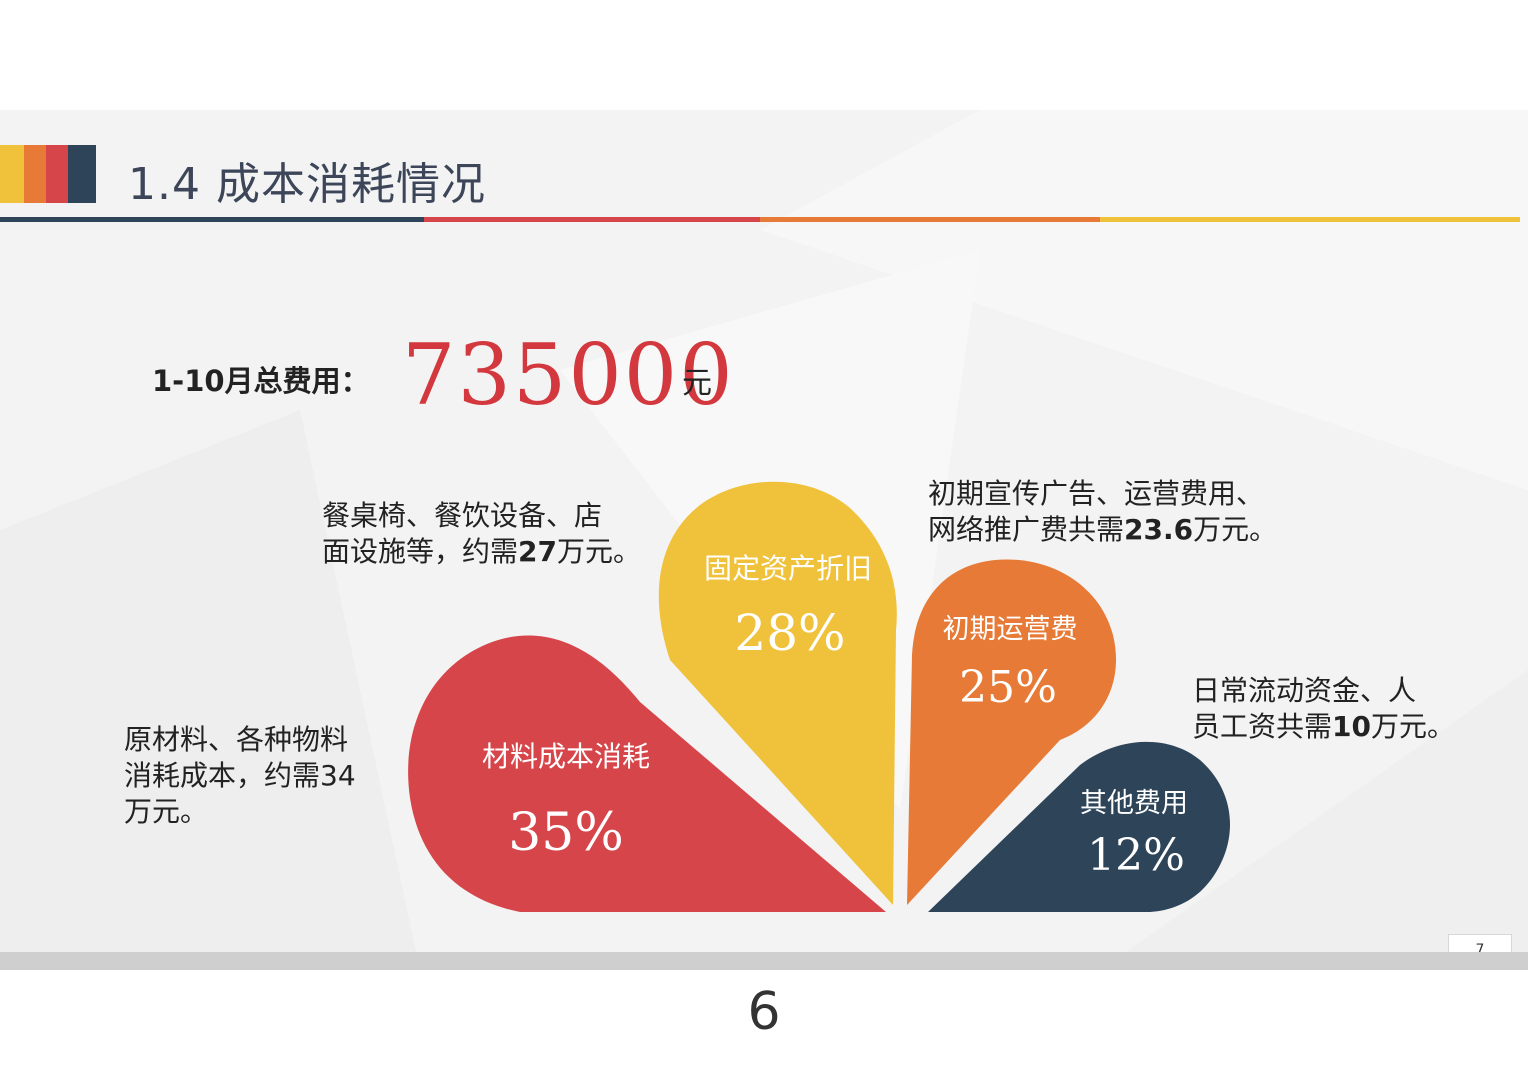 The image size is (1528, 1080). I want to click on page-number: 6, so click(764, 1012).